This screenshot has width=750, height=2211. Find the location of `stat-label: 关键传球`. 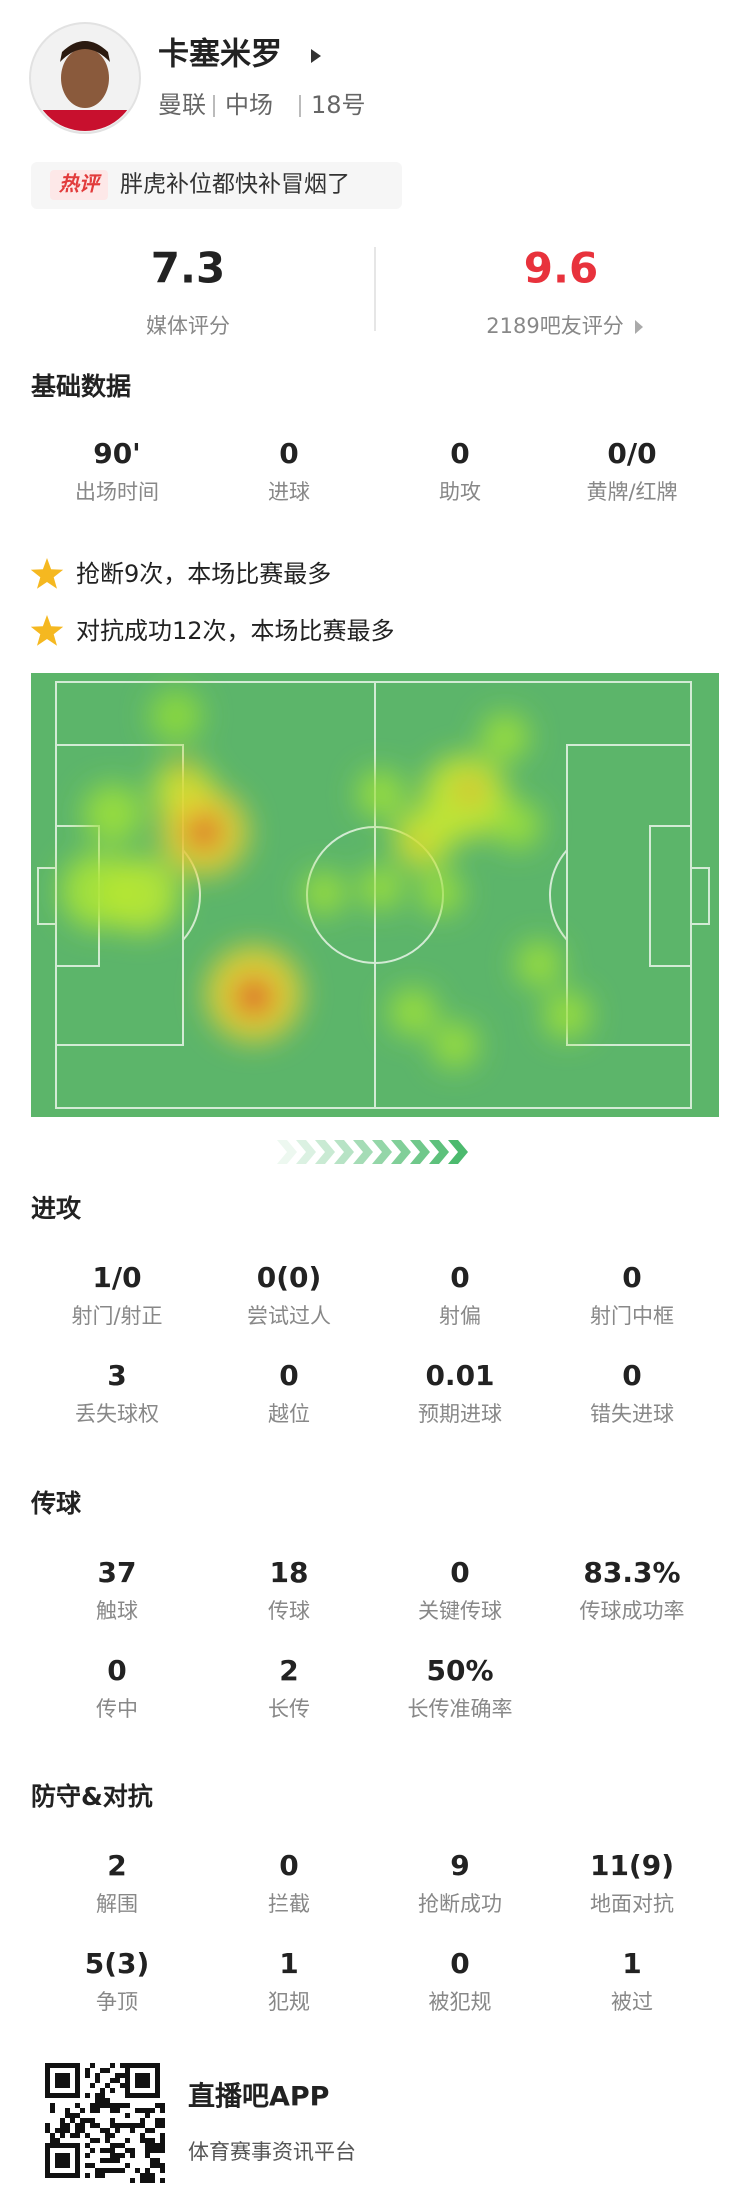

stat-label: 关键传球 is located at coordinates (460, 1611).